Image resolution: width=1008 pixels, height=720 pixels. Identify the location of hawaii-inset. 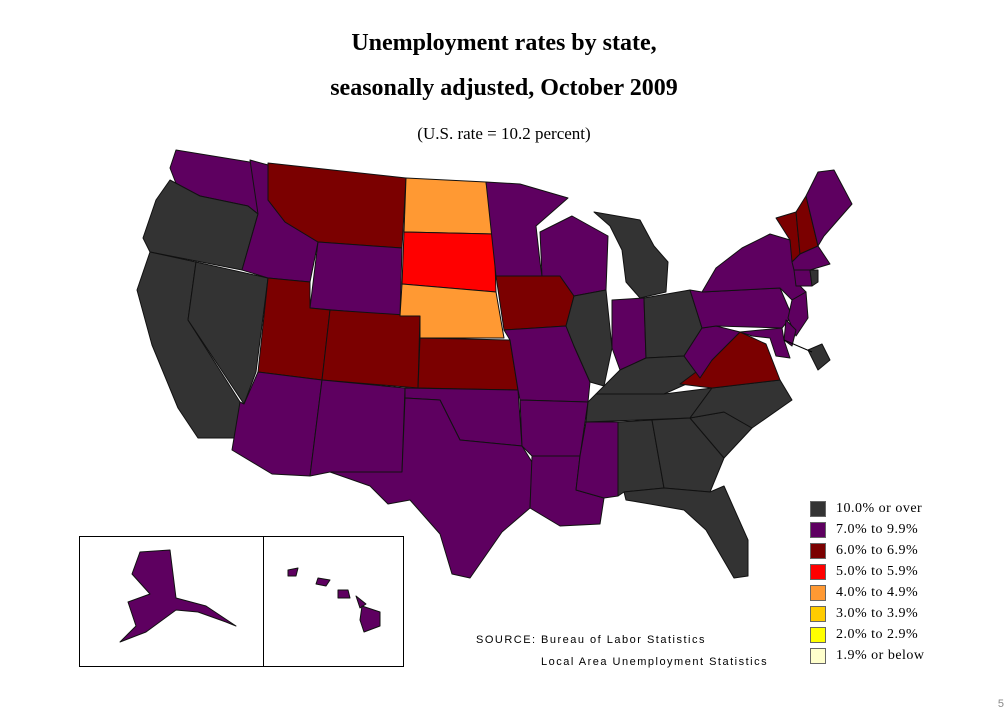
(333, 601).